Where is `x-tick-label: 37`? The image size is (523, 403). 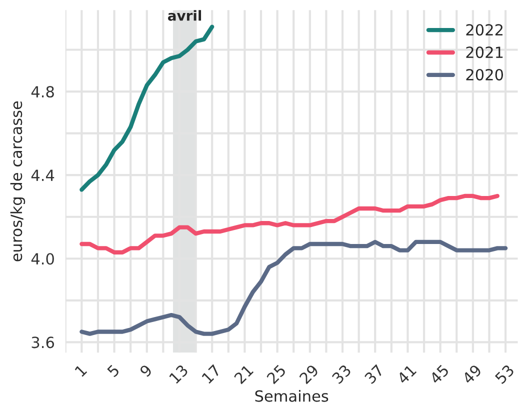
x-tick-label: 37 is located at coordinates (374, 374).